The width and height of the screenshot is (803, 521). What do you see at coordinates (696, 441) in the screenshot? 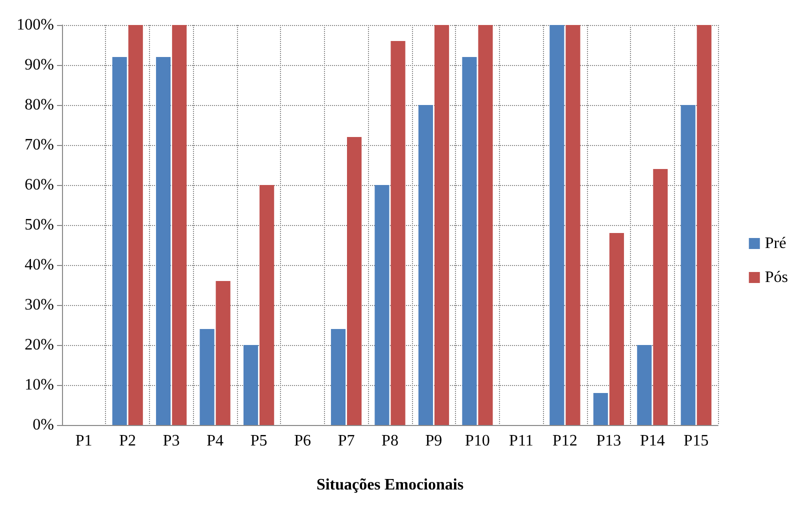
I see `x-tick-label: P15` at bounding box center [696, 441].